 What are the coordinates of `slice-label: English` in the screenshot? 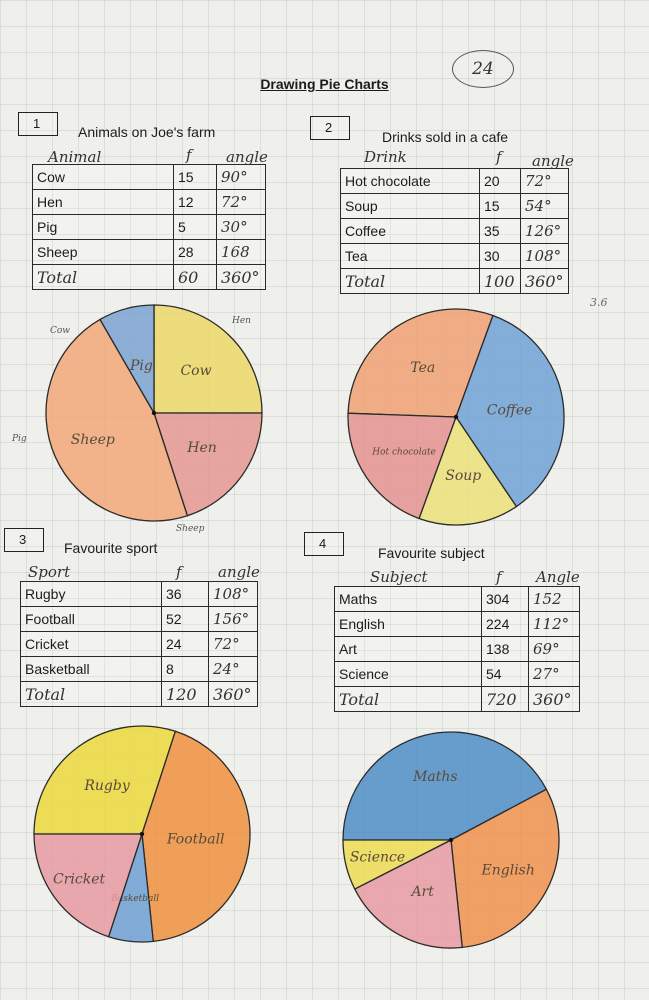 It's located at (508, 870).